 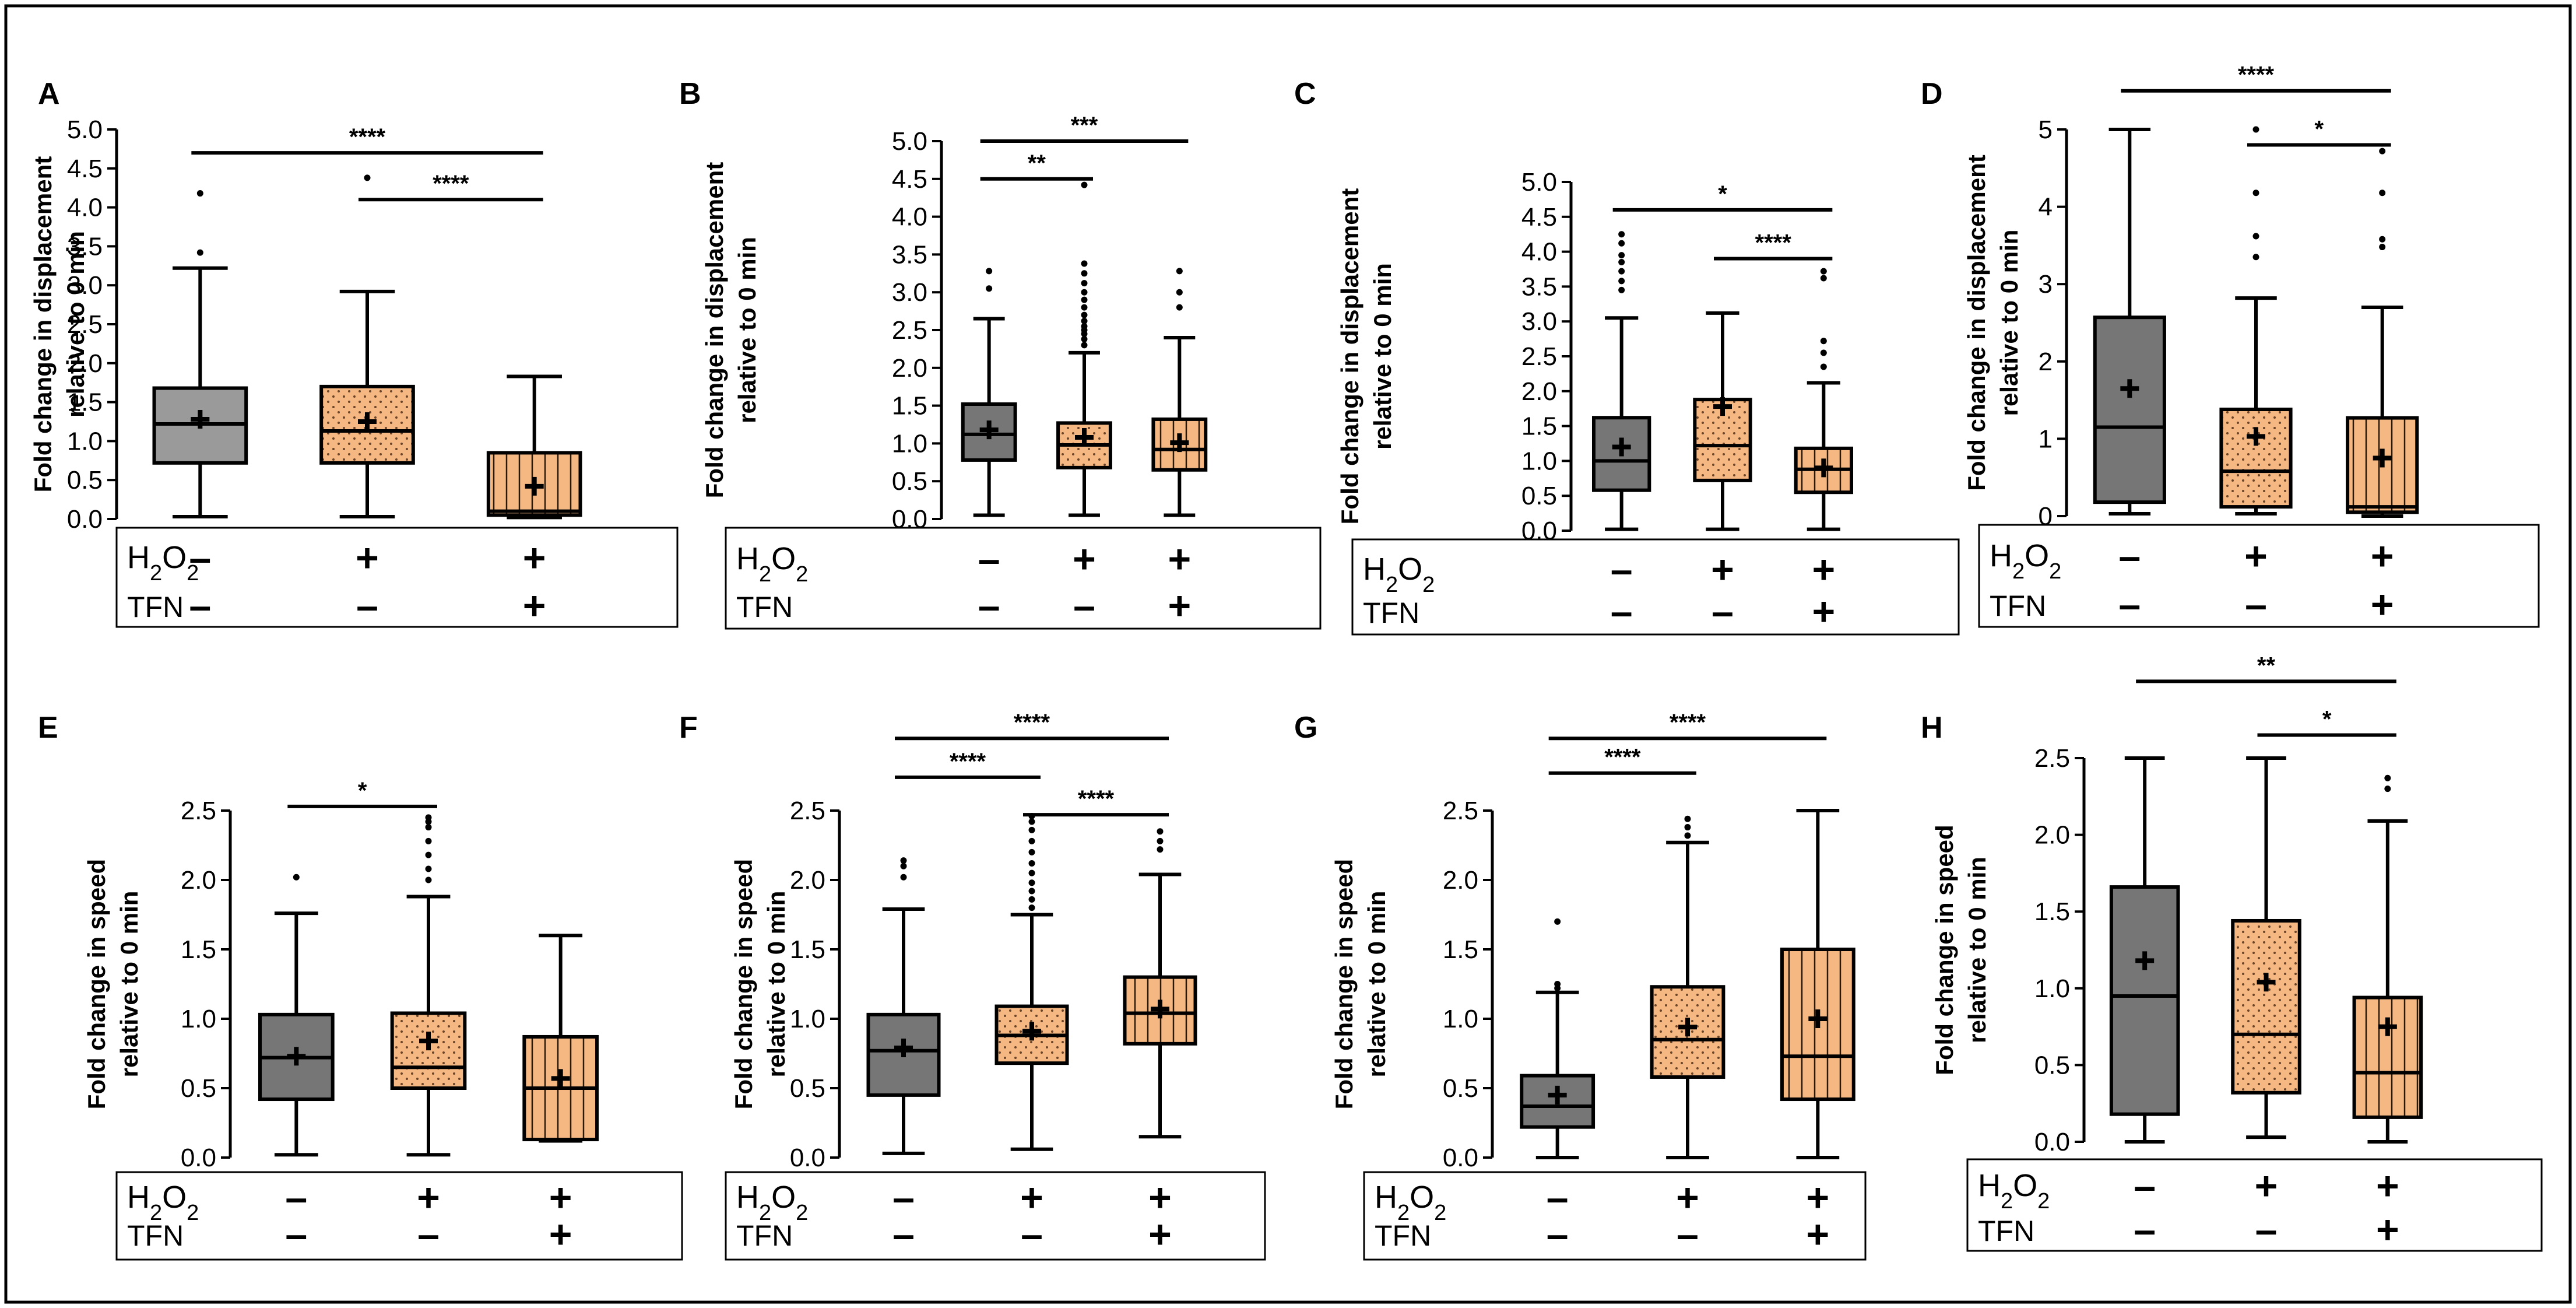 I want to click on panel-label: H, so click(x=1932, y=728).